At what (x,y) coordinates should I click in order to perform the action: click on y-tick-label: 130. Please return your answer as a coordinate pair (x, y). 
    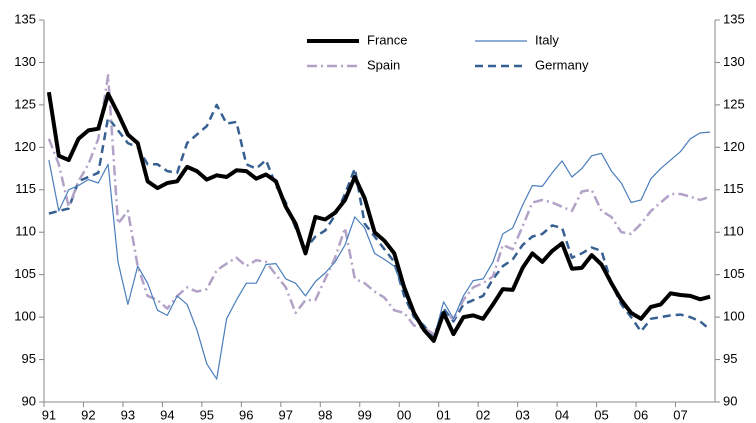
    Looking at the image, I should click on (25, 61).